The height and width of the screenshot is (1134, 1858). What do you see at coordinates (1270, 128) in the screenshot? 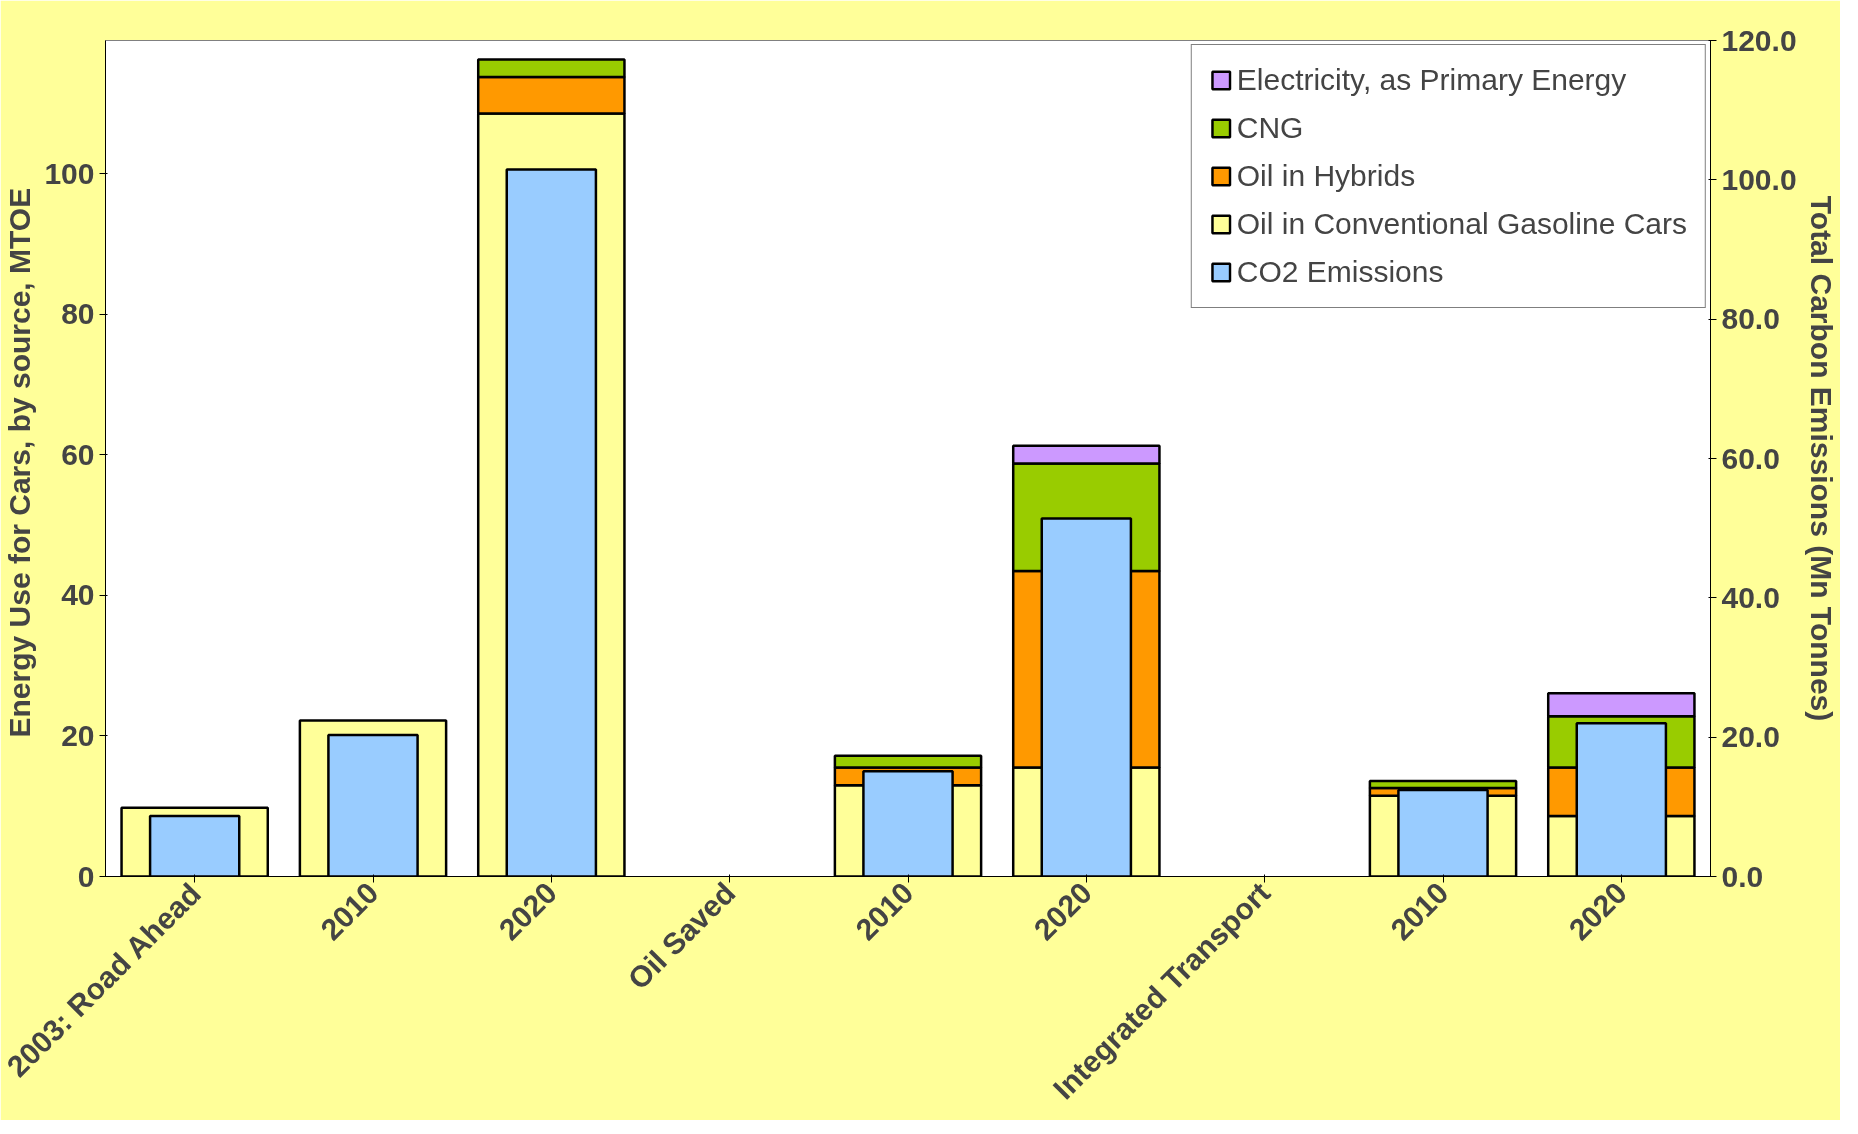
I see `legend-label: CNG` at bounding box center [1270, 128].